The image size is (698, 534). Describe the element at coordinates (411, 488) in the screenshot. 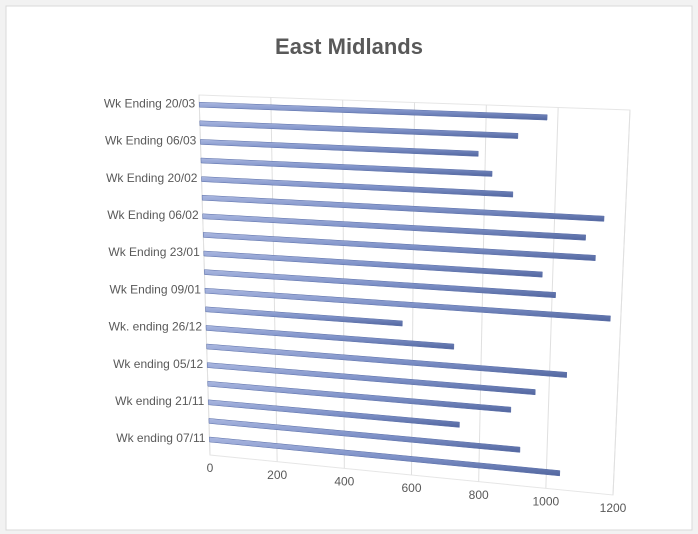

I see `x-tick-label: 600` at that location.